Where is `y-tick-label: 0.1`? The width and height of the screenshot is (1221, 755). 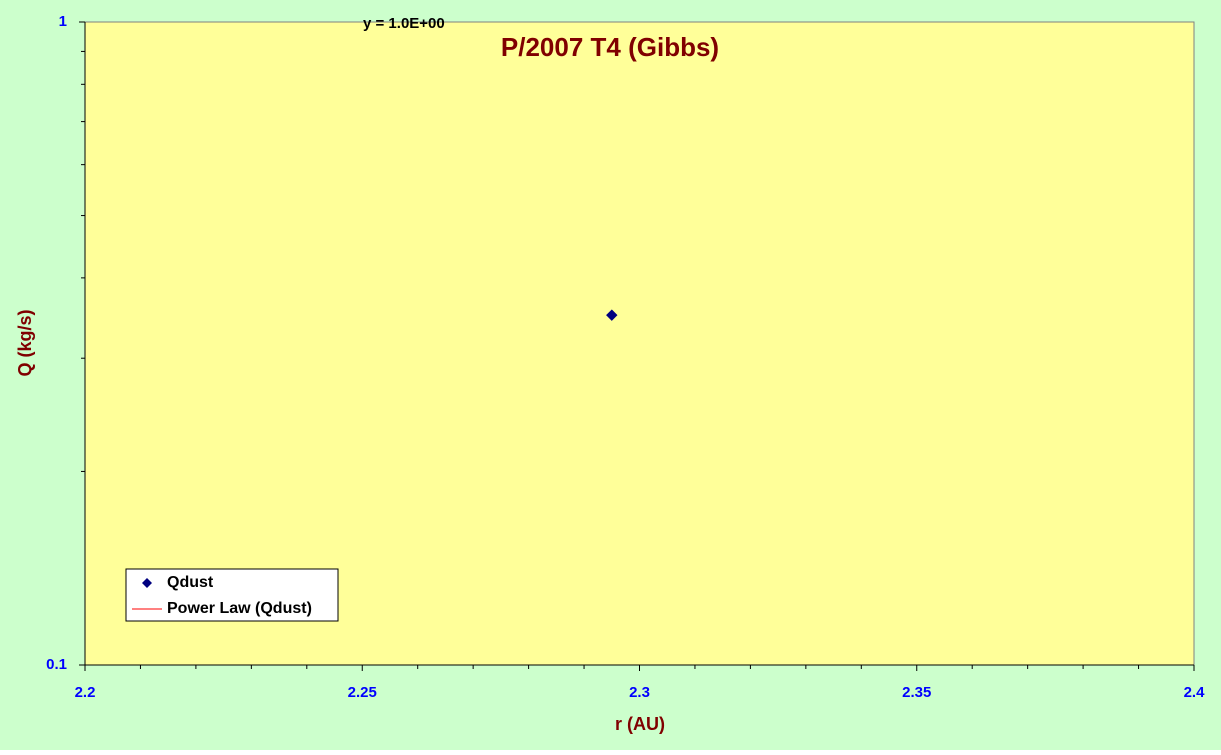 y-tick-label: 0.1 is located at coordinates (56, 664).